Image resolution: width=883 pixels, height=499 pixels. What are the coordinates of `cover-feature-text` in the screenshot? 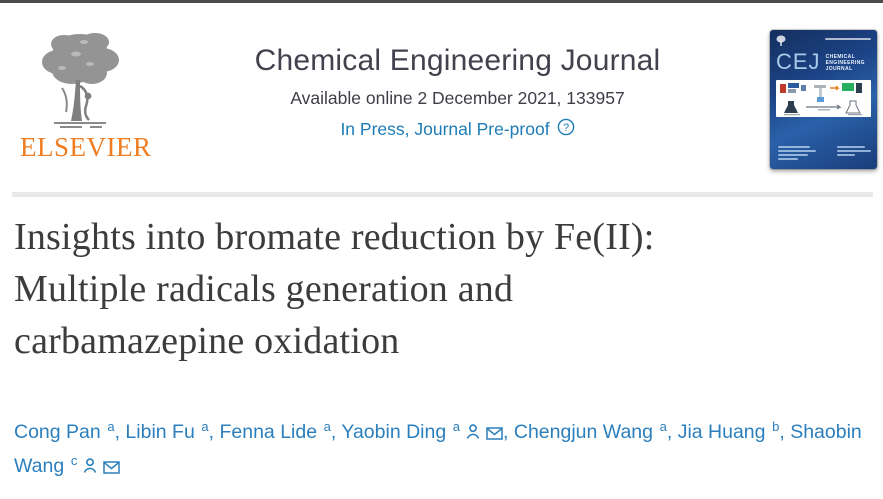 It's located at (854, 154).